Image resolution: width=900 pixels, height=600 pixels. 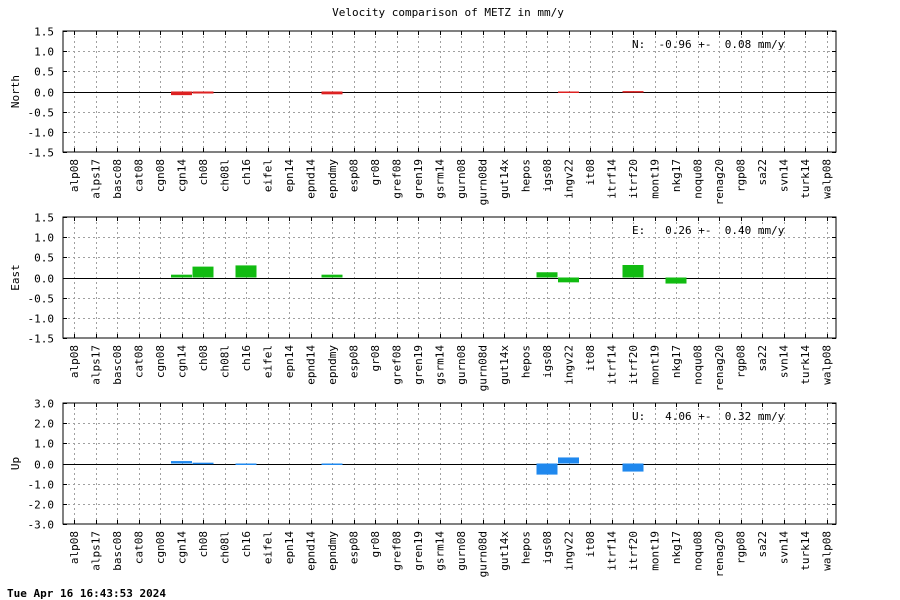 I want to click on y-tick-label: -1.0, so click(x=41, y=319).